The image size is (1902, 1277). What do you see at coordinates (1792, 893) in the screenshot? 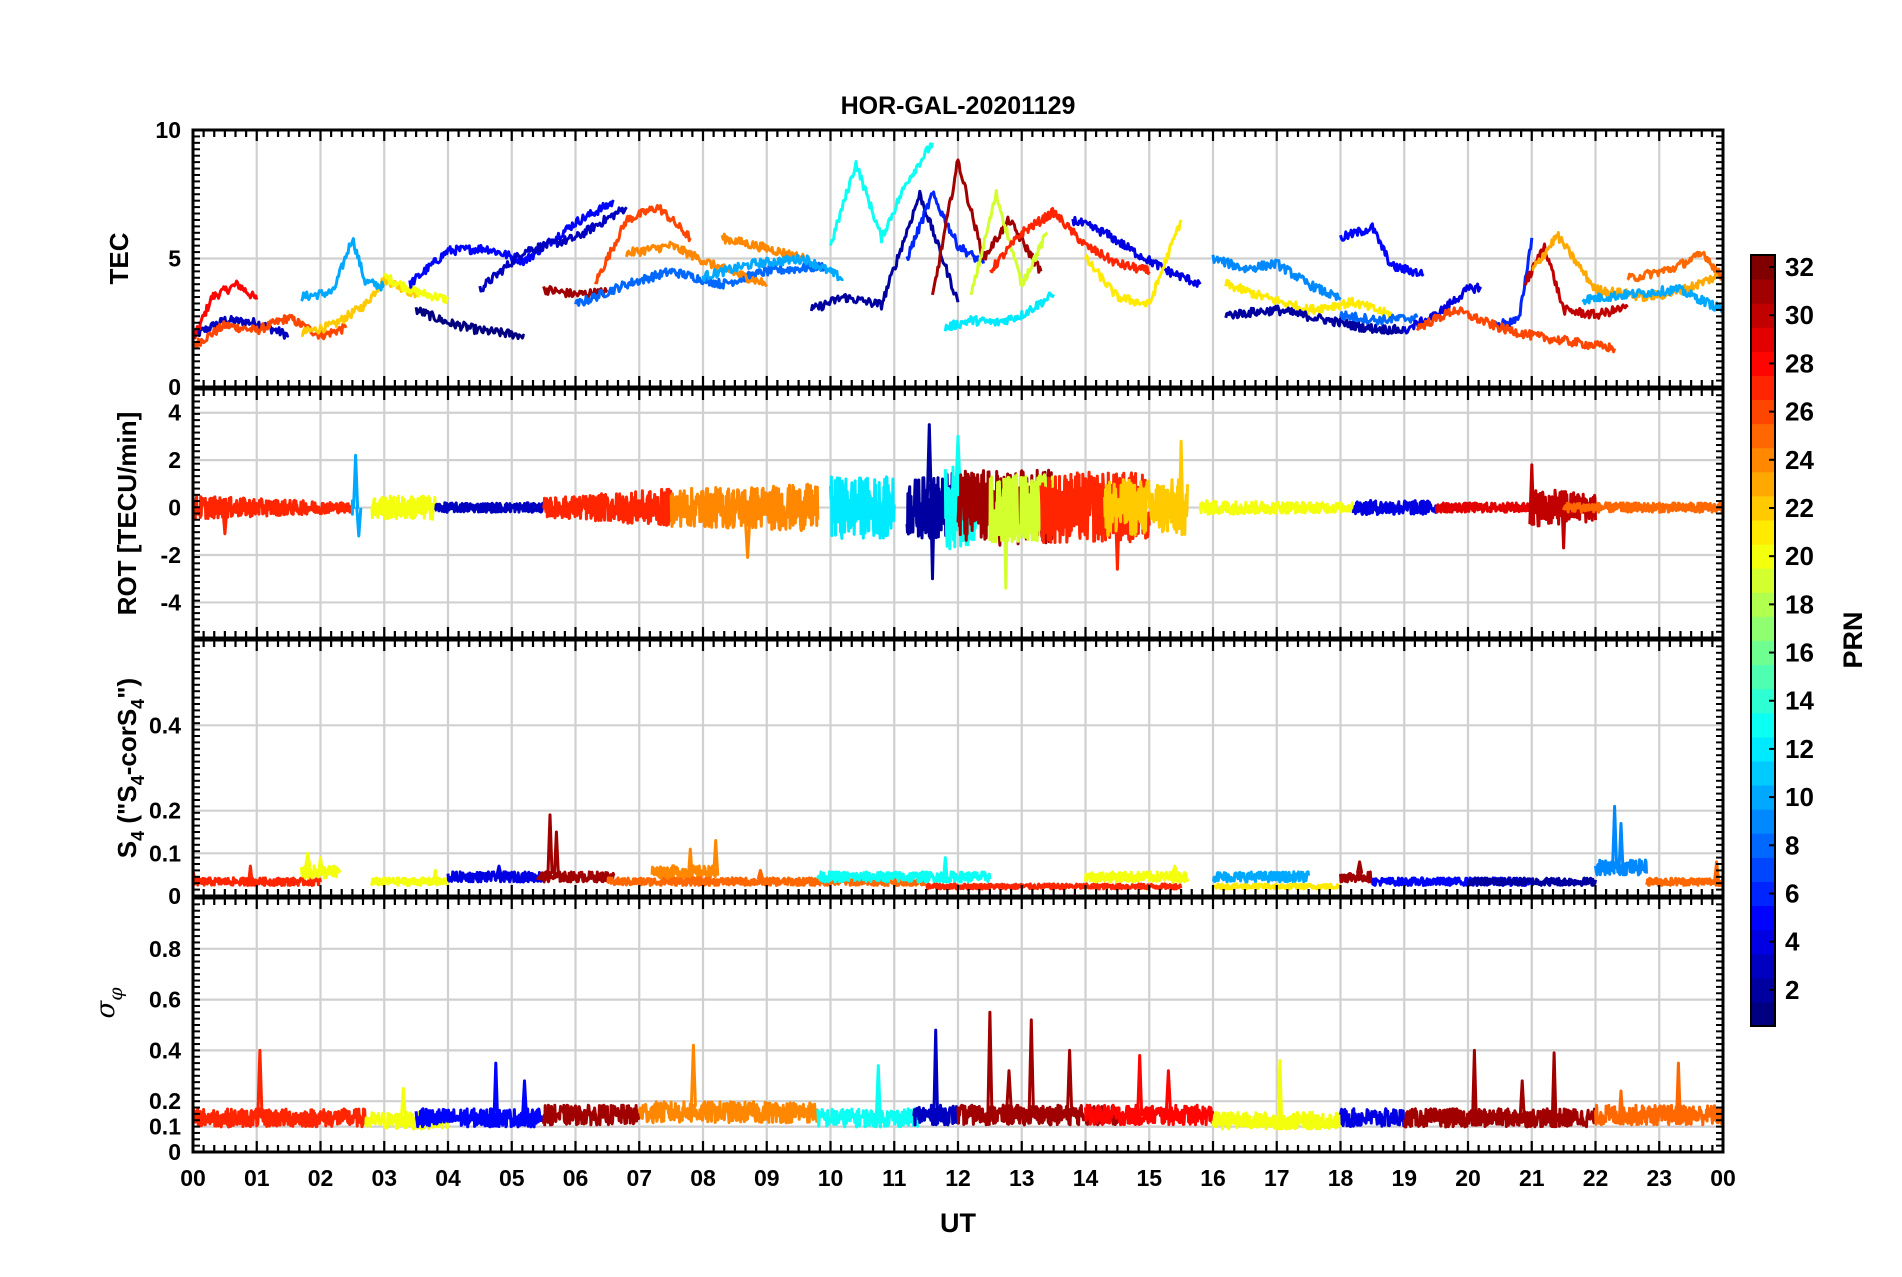
I see `colorbar-tick-label: 6` at bounding box center [1792, 893].